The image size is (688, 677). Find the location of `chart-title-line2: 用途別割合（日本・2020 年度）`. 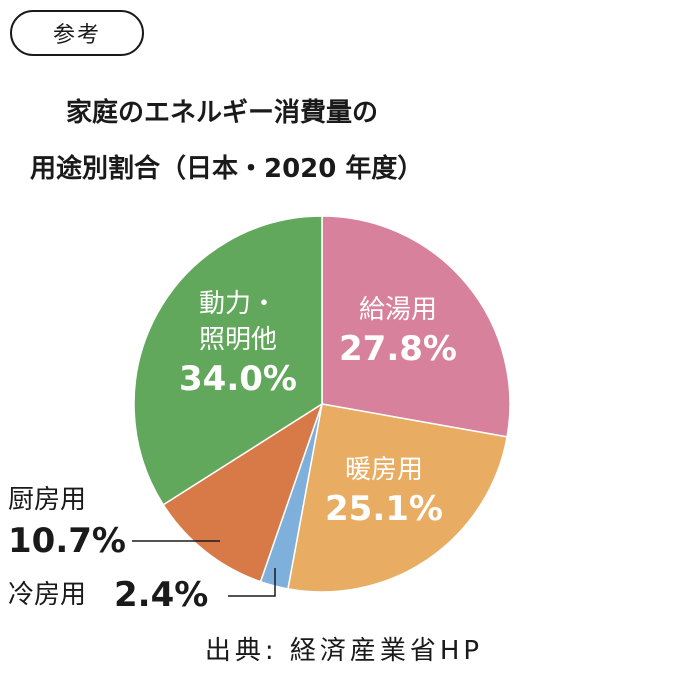

chart-title-line2: 用途別割合（日本・2020 年度） is located at coordinates (227, 169).